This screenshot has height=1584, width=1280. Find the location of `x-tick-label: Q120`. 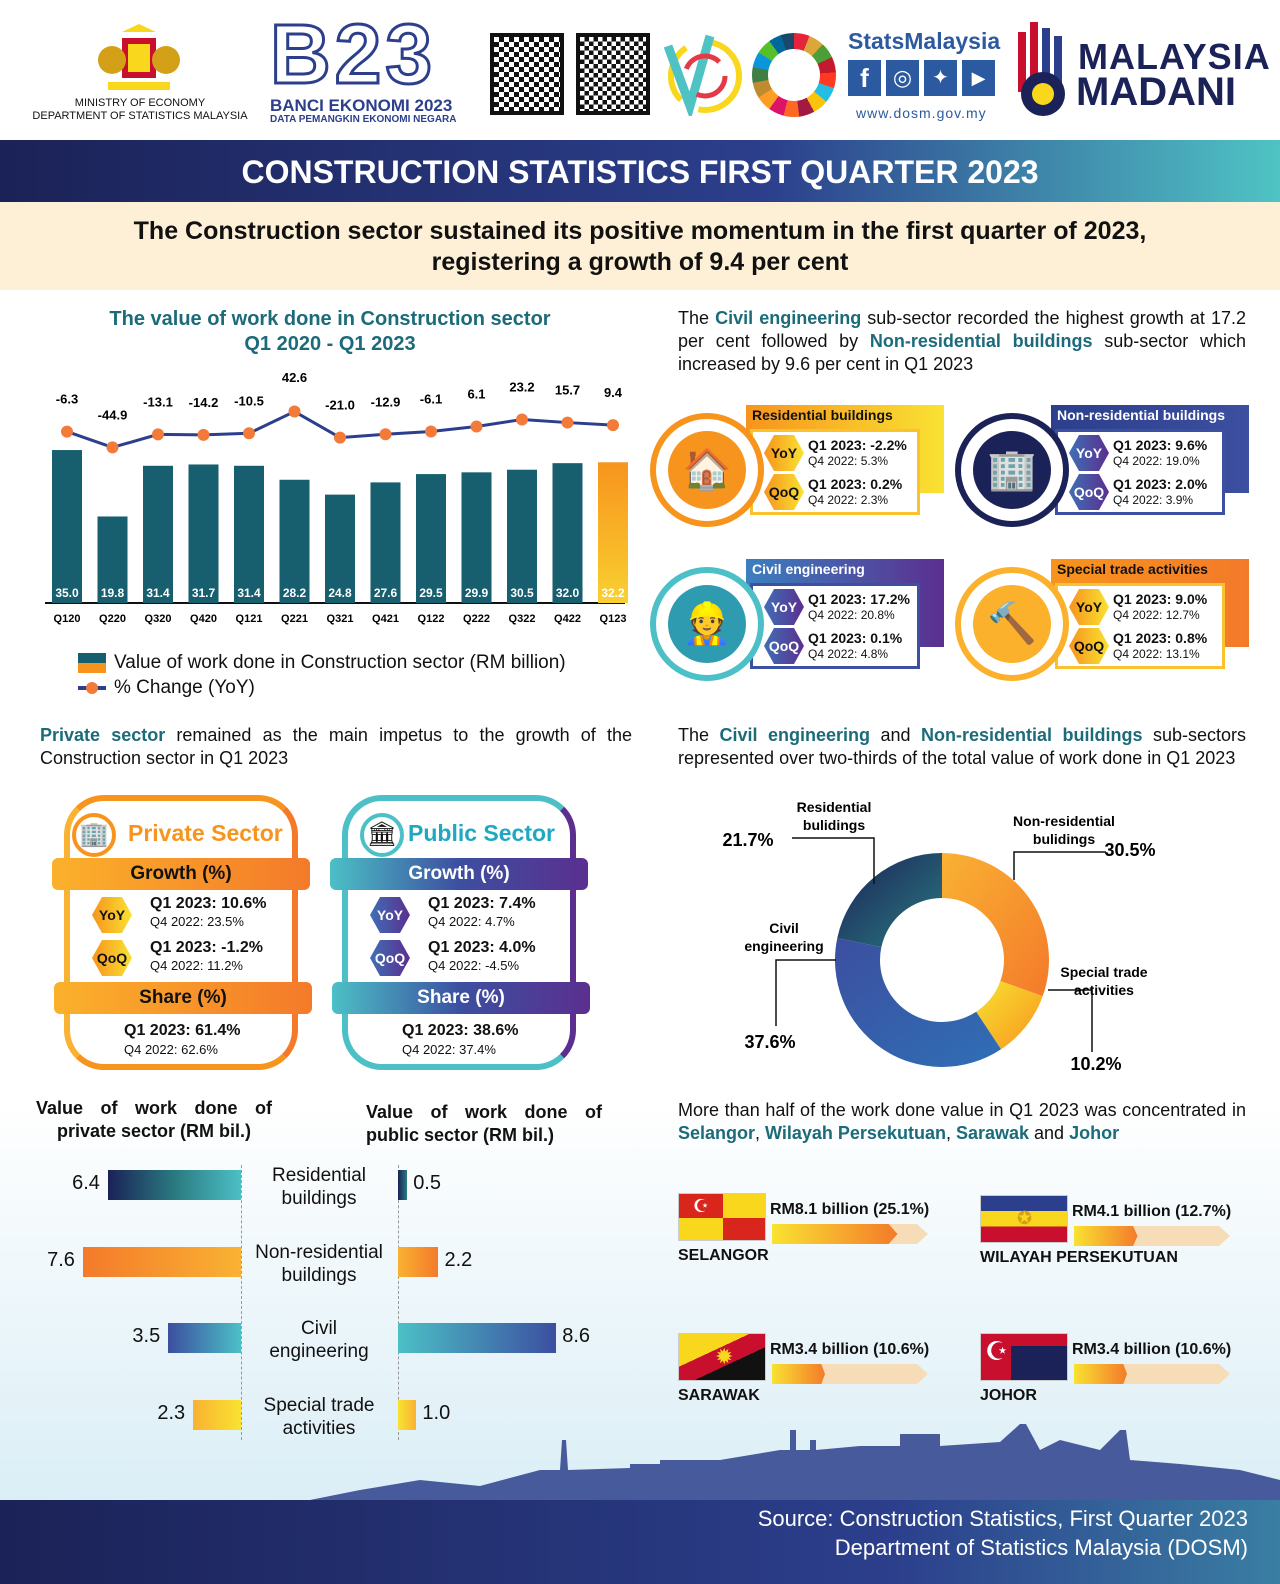

x-tick-label: Q120 is located at coordinates (67, 619).